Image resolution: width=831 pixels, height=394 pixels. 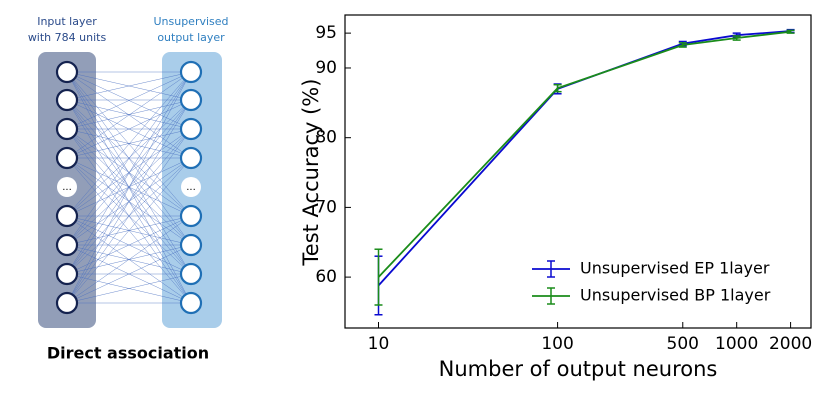 I want to click on x-axis-label: Number of output neurons, so click(x=578, y=369).